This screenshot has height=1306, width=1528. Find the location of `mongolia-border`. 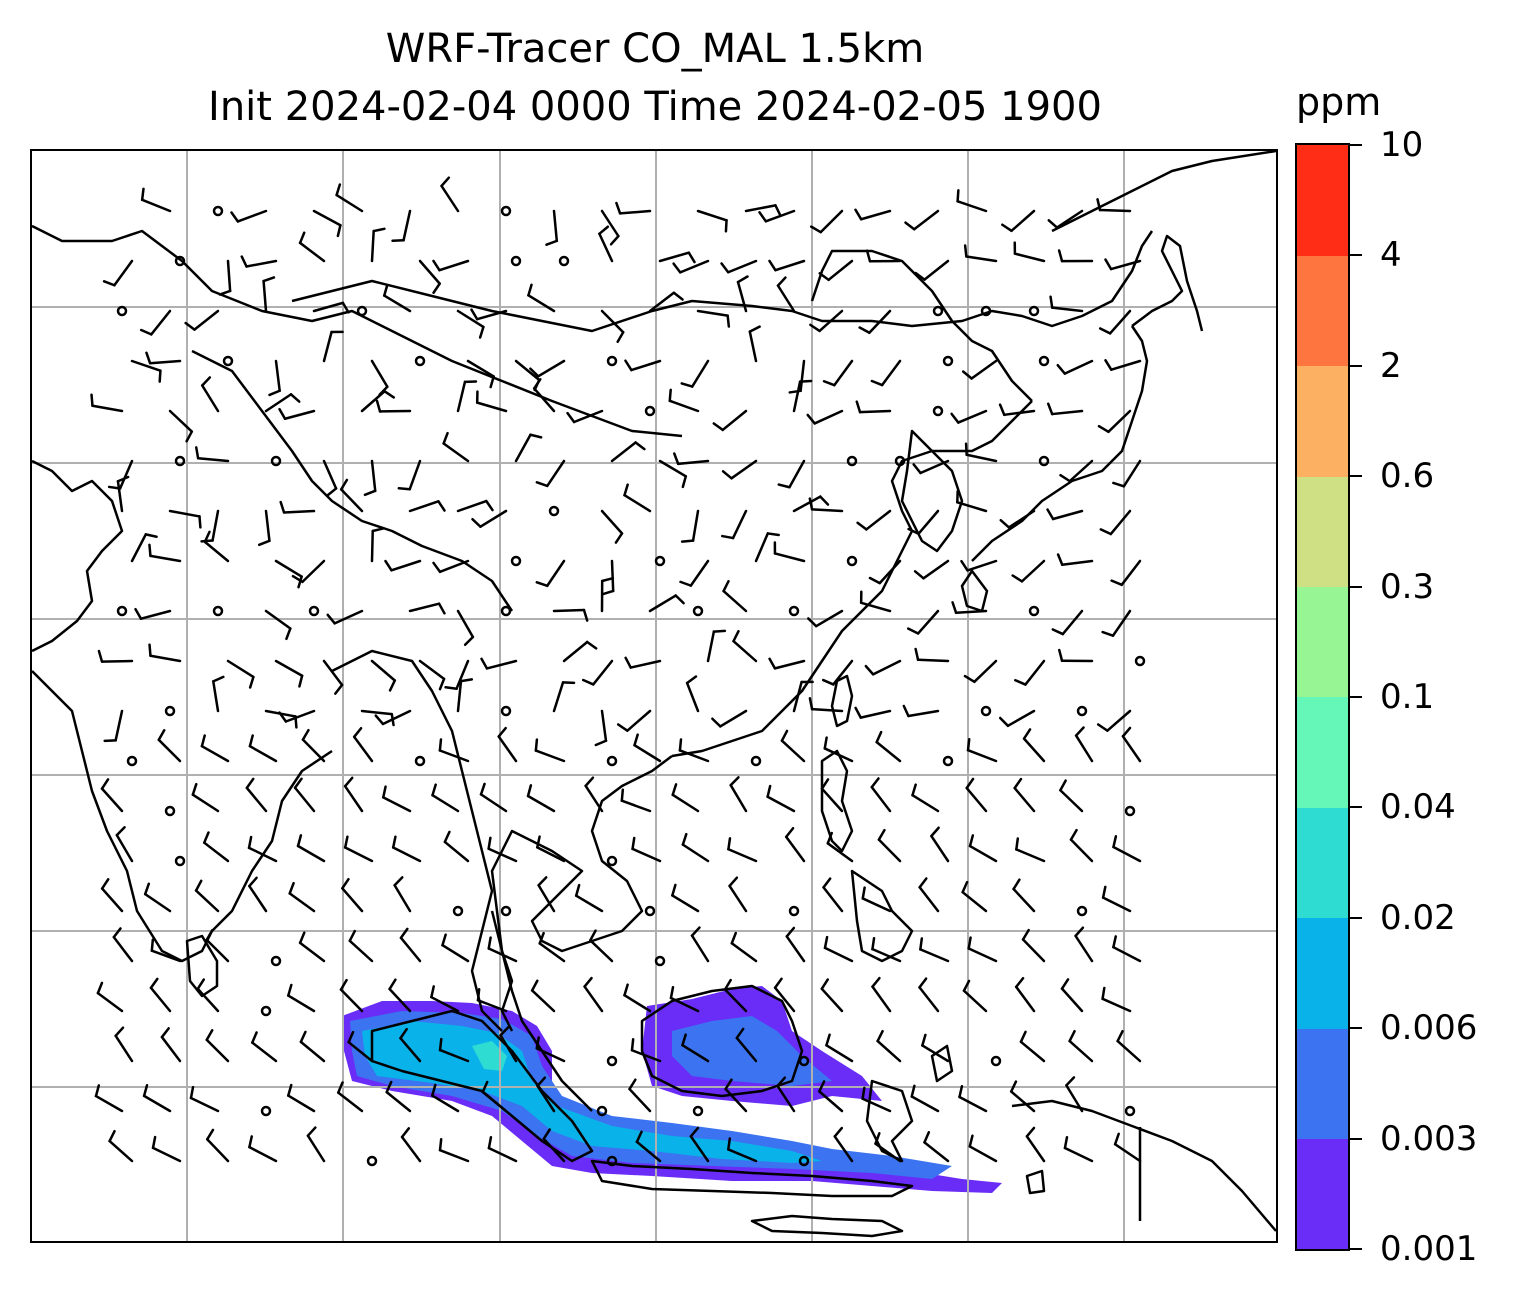

mongolia-border is located at coordinates (581, 306).